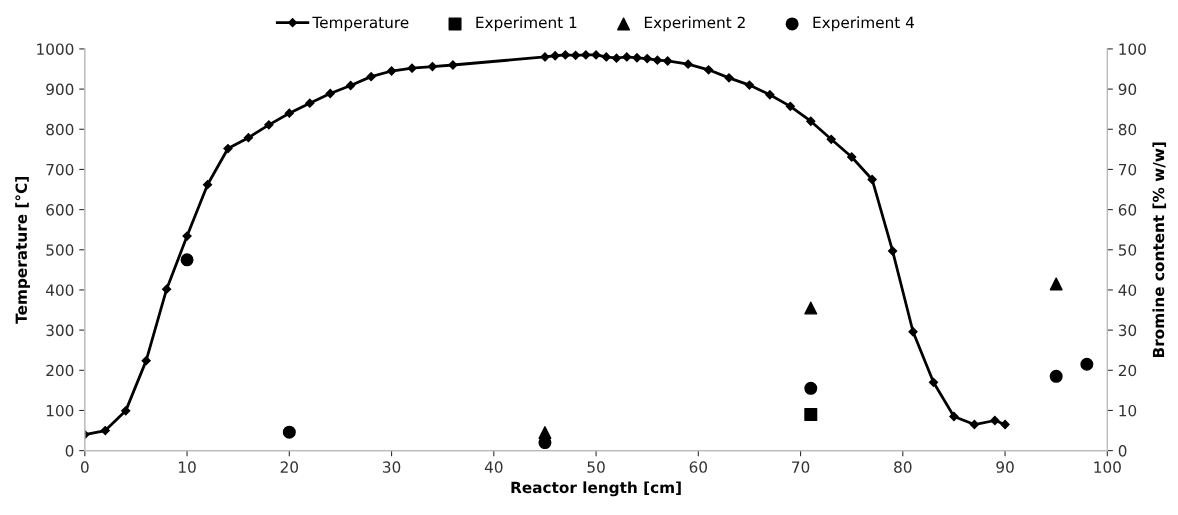  I want to click on y2-tick-label: 70, so click(1127, 169).